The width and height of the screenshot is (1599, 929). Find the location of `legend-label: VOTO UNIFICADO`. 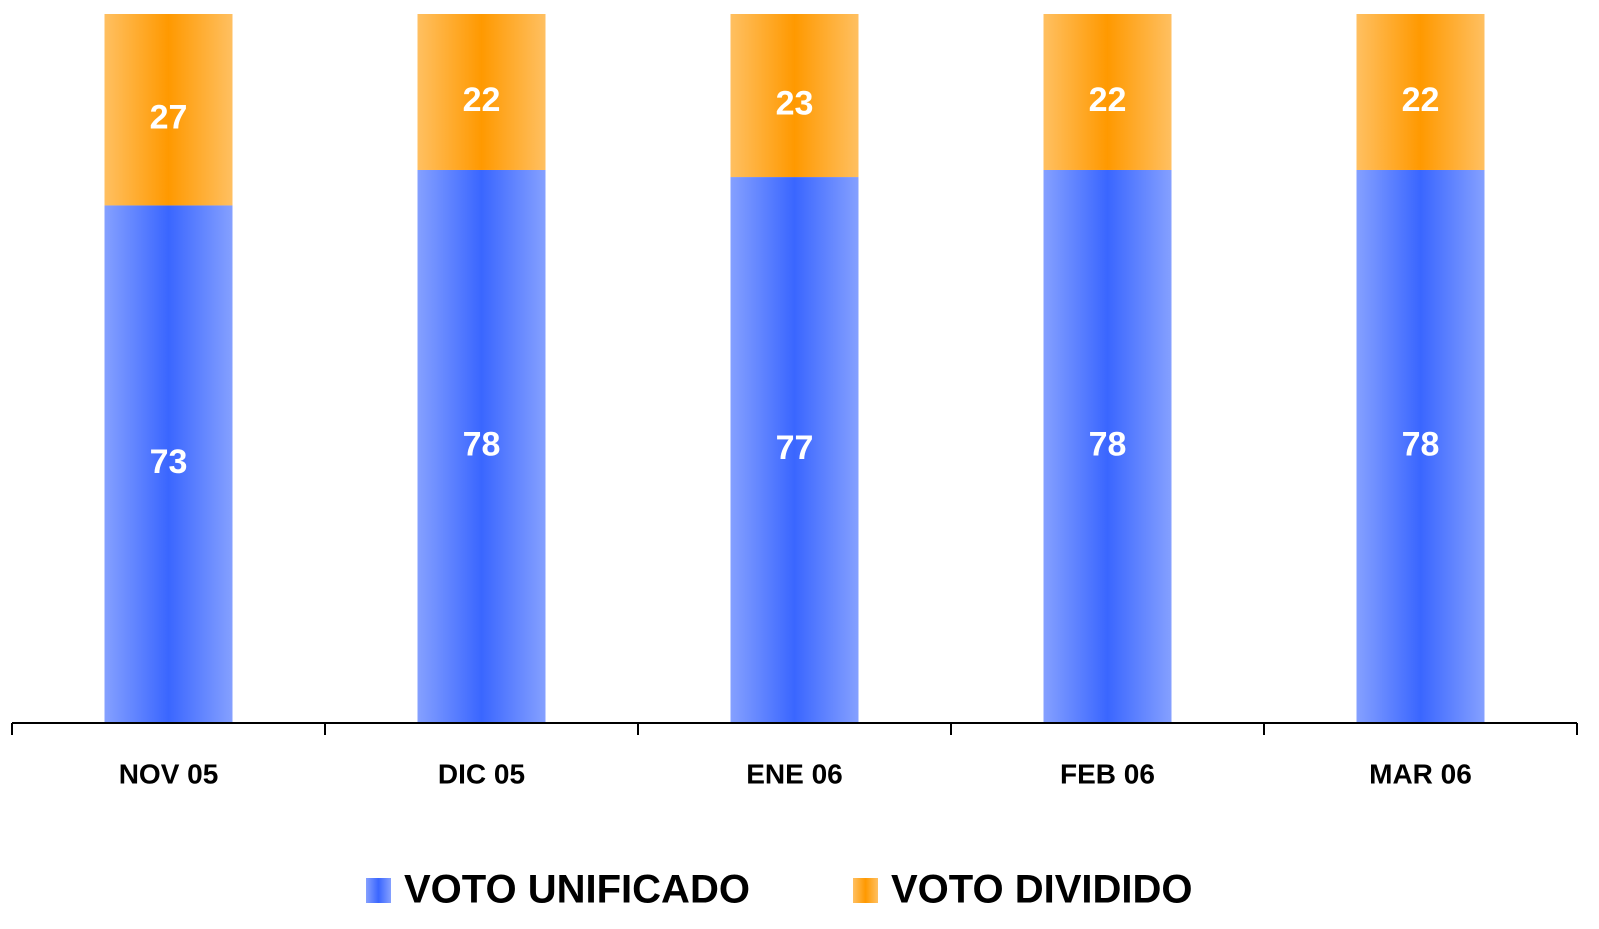

legend-label: VOTO UNIFICADO is located at coordinates (577, 890).